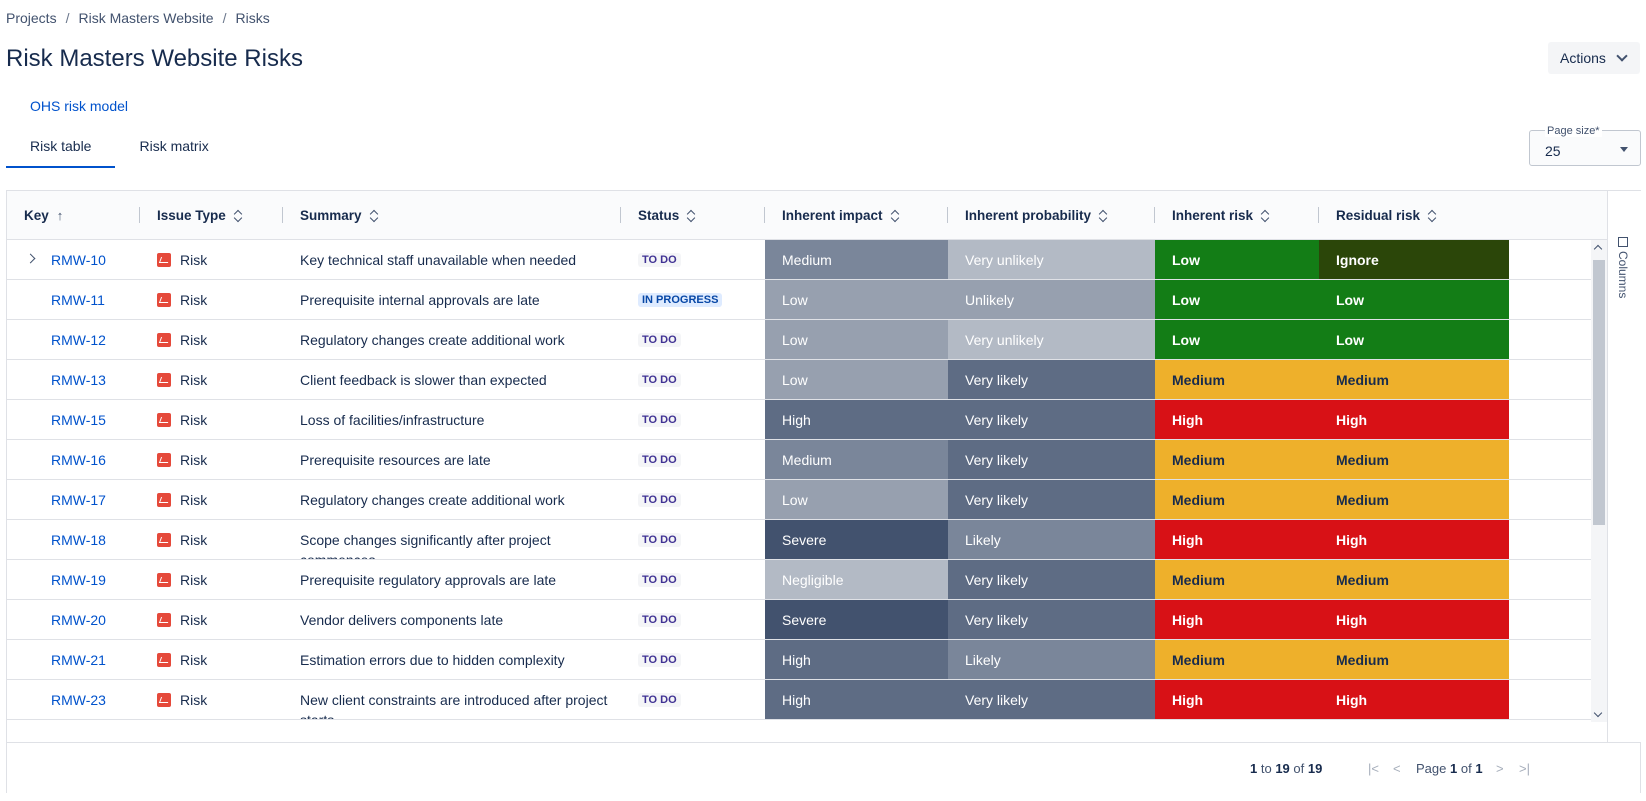 The height and width of the screenshot is (801, 1646). What do you see at coordinates (1622, 55) in the screenshot?
I see `chevron-down-icon` at bounding box center [1622, 55].